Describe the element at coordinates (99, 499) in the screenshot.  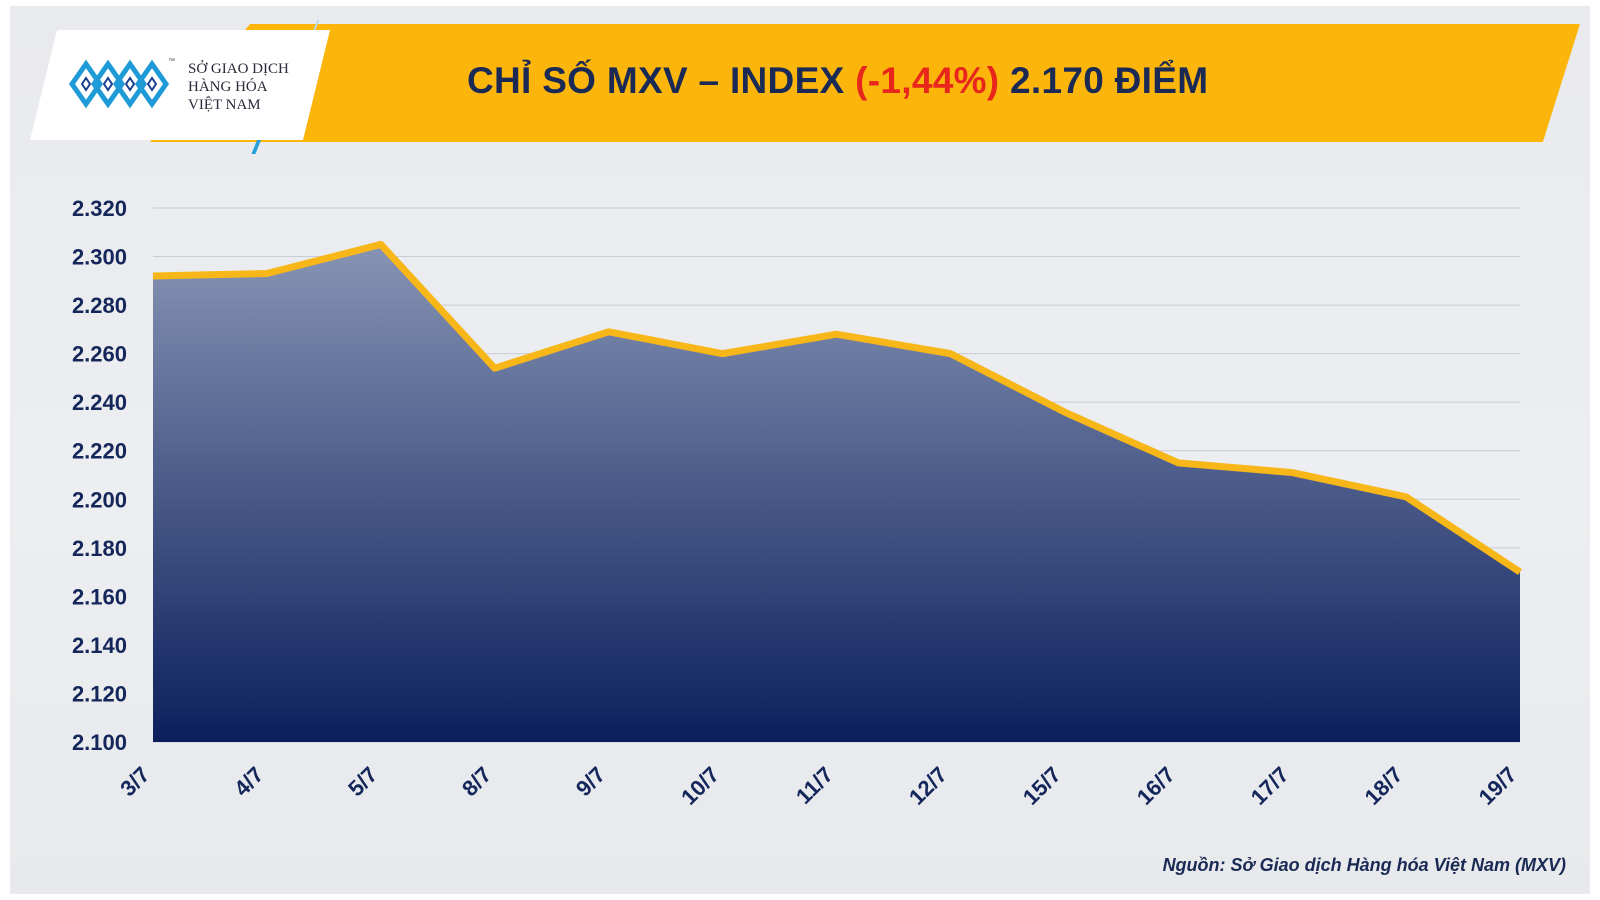
I see `y-tick-label: 2.200` at that location.